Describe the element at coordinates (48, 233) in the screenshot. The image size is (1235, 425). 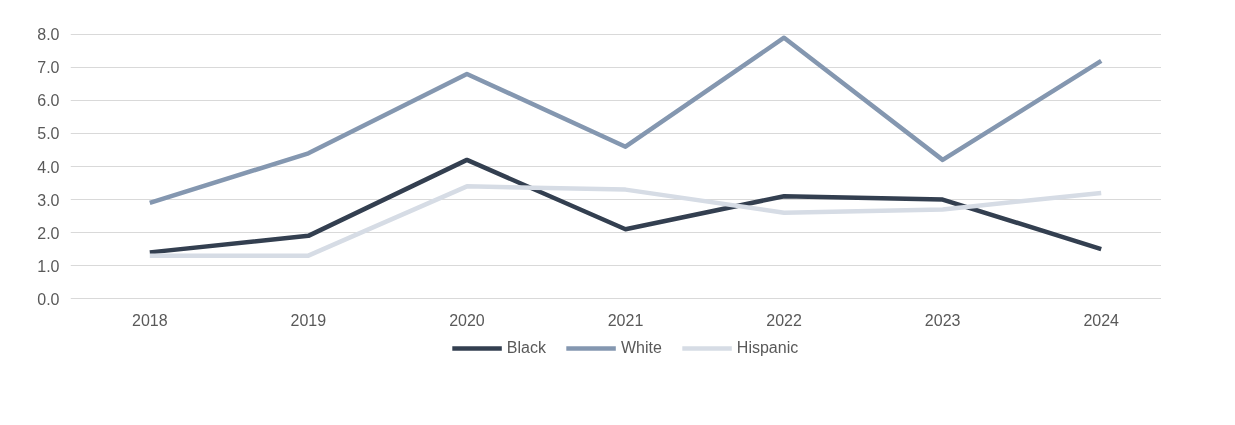
I see `y-tick-label: 2.0` at that location.